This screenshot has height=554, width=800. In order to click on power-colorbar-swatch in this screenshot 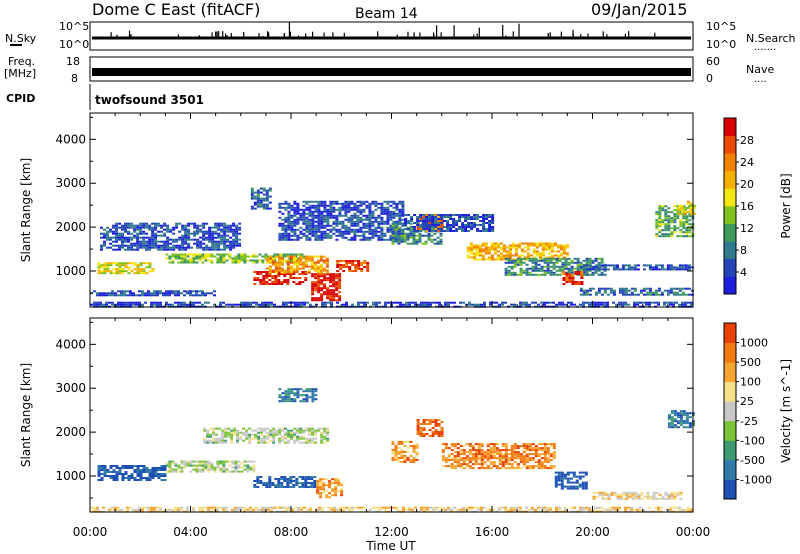, I will do `click(730, 285)`.